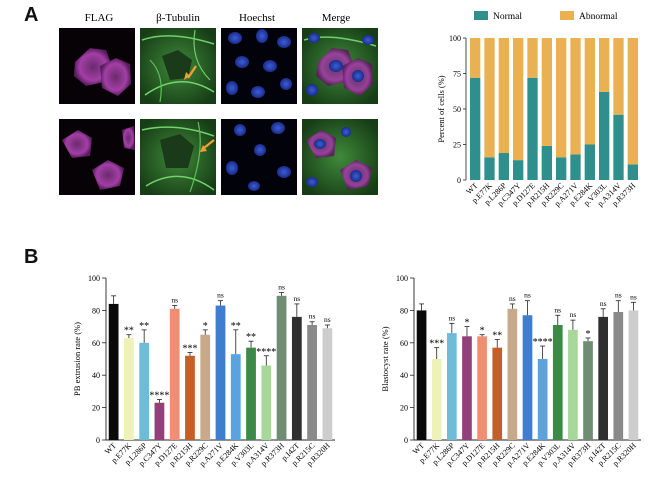 This screenshot has width=667, height=491. What do you see at coordinates (457, 145) in the screenshot?
I see `y-tick-label: 25` at bounding box center [457, 145].